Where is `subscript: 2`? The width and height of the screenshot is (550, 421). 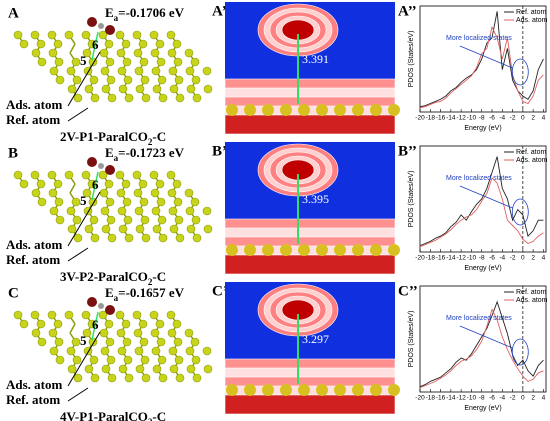
subscript: 2 is located at coordinates (150, 282).